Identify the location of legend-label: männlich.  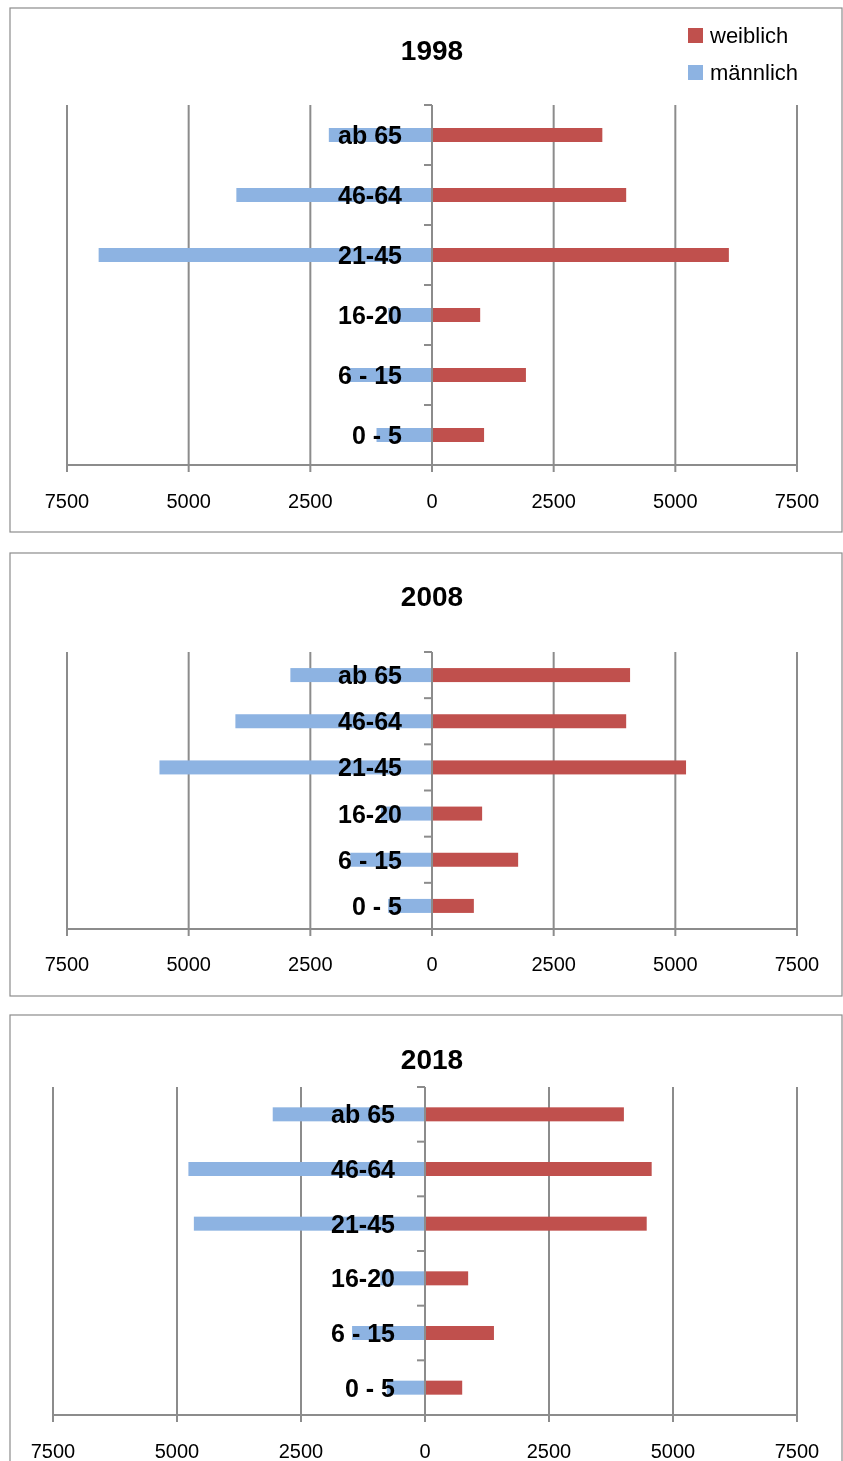
(754, 72).